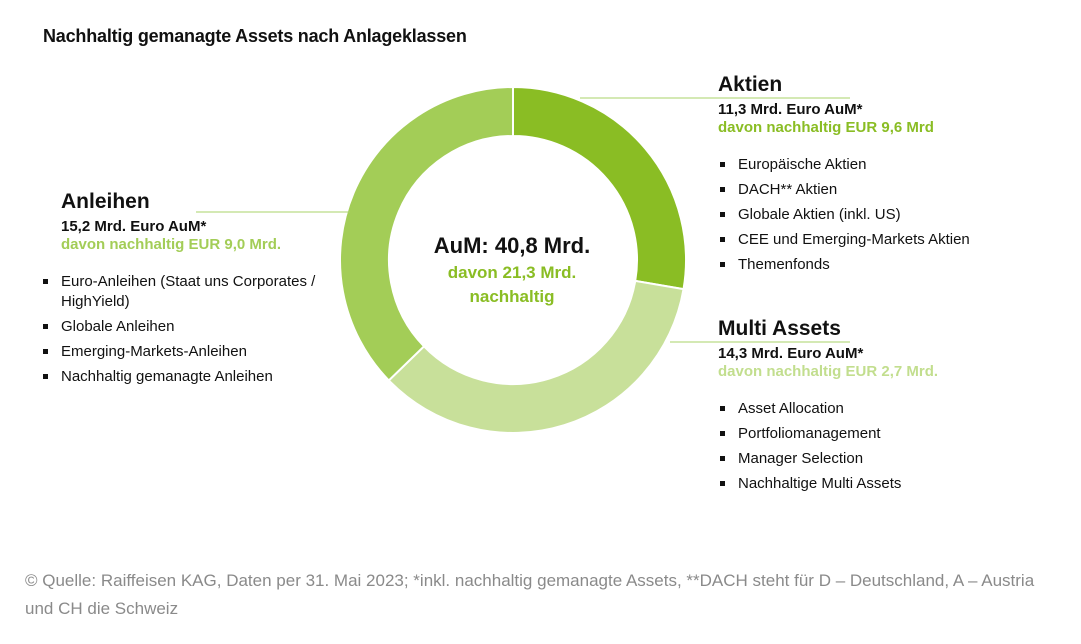 The width and height of the screenshot is (1081, 644). I want to click on anleihen-slice, so click(426, 233).